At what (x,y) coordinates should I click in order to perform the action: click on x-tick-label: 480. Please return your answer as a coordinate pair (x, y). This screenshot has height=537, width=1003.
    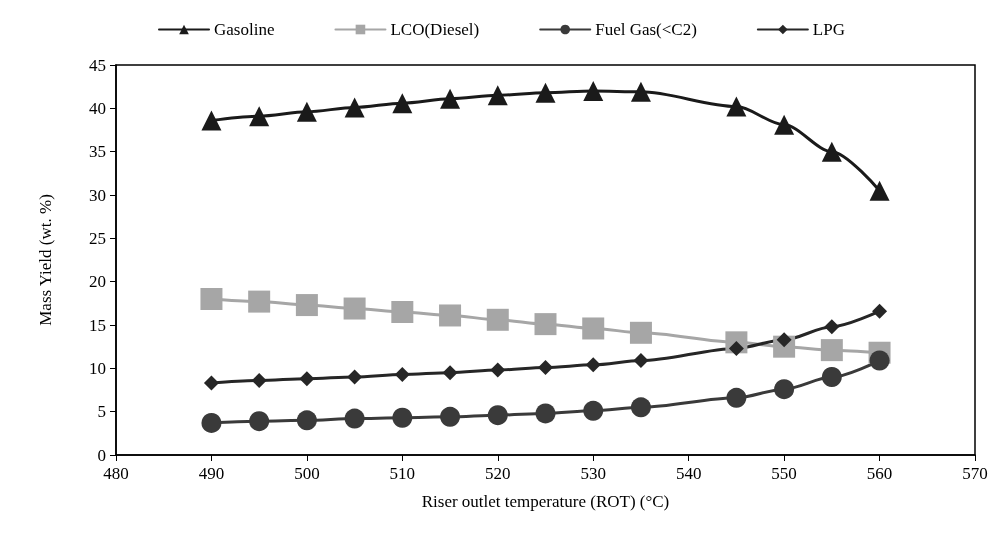
    Looking at the image, I should click on (116, 473).